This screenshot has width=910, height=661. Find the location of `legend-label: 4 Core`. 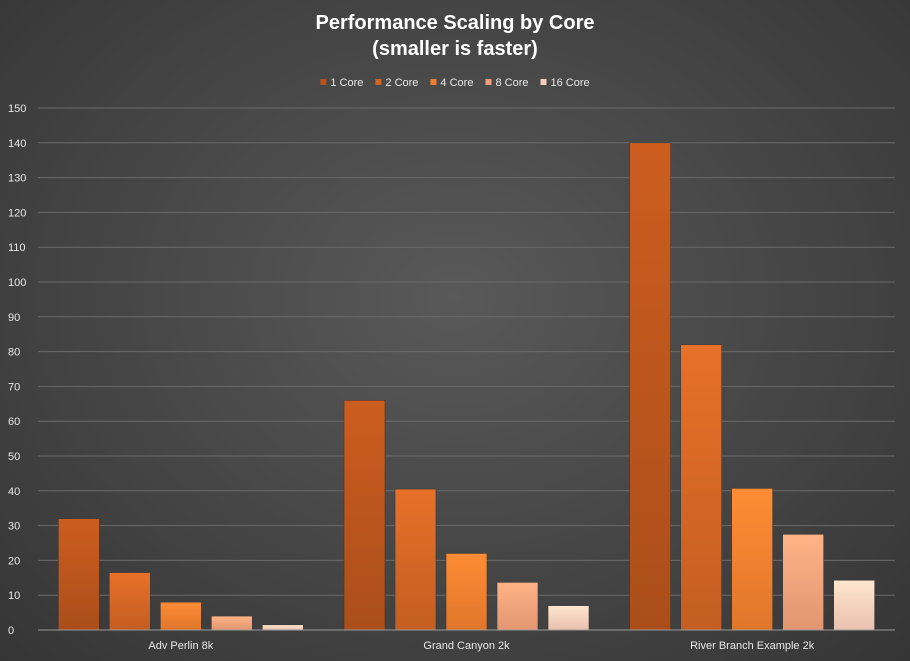

legend-label: 4 Core is located at coordinates (456, 83).